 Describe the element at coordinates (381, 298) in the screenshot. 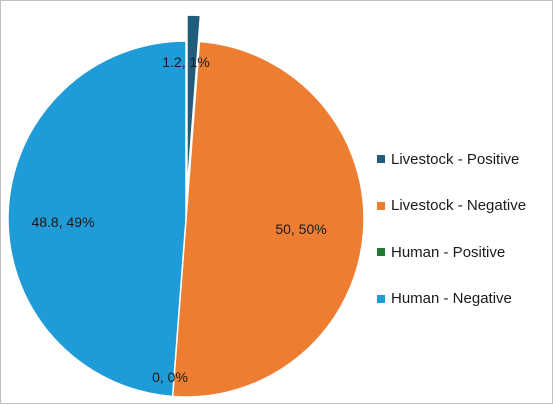

I see `legend-swatch-human-negative` at that location.